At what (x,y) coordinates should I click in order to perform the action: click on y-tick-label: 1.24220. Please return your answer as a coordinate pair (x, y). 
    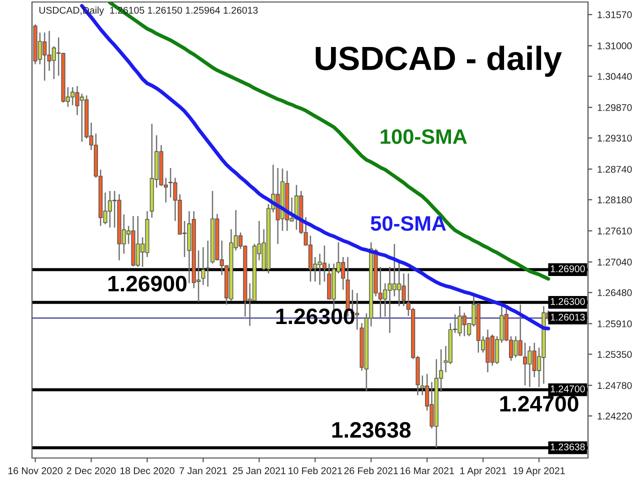
    Looking at the image, I should click on (615, 416).